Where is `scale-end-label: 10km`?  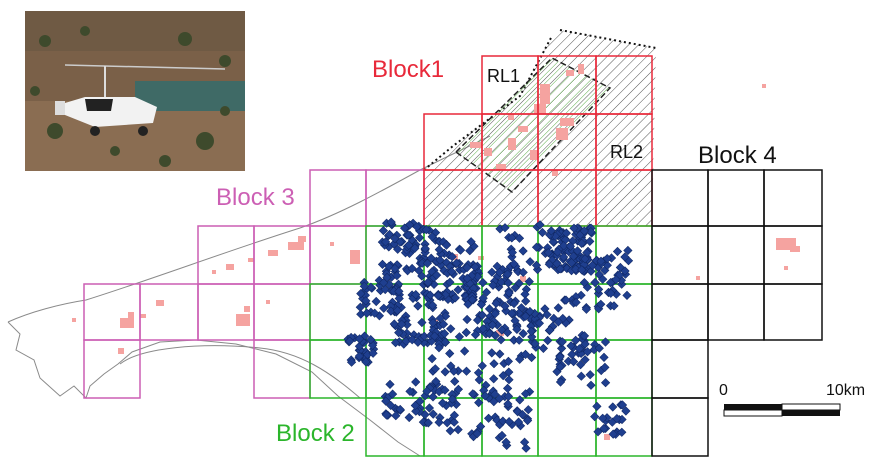 scale-end-label: 10km is located at coordinates (846, 390).